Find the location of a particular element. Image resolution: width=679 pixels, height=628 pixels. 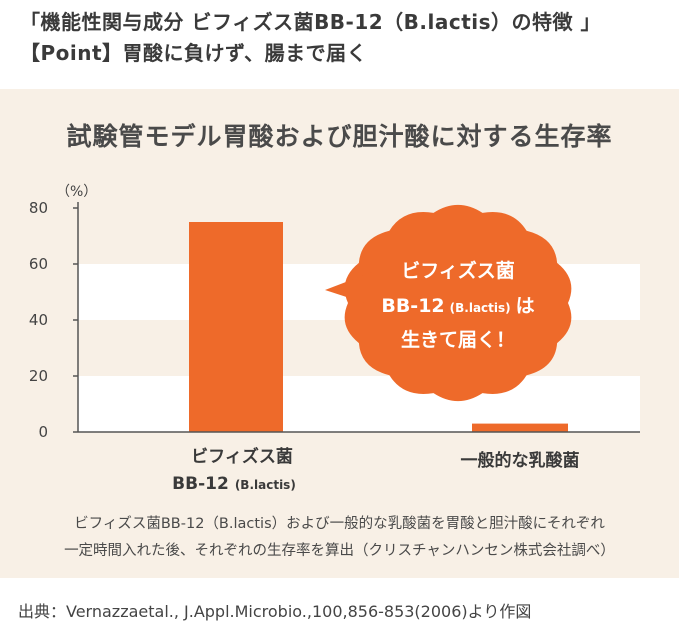

y-tick-label: 0 is located at coordinates (43, 432).